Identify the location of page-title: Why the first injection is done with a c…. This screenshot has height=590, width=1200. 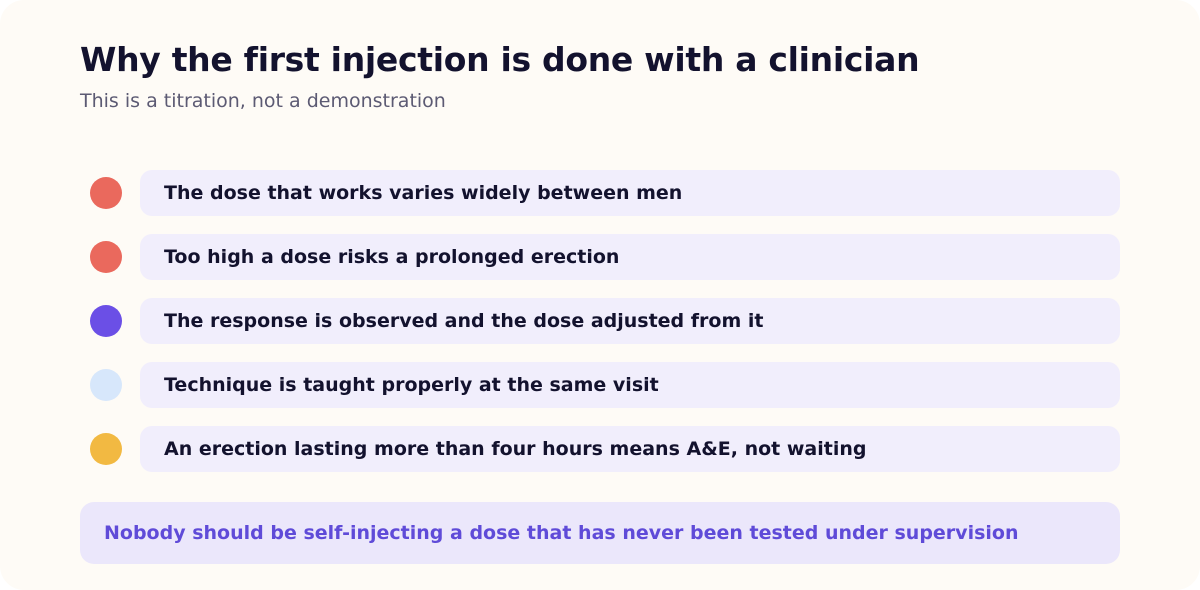
(500, 59).